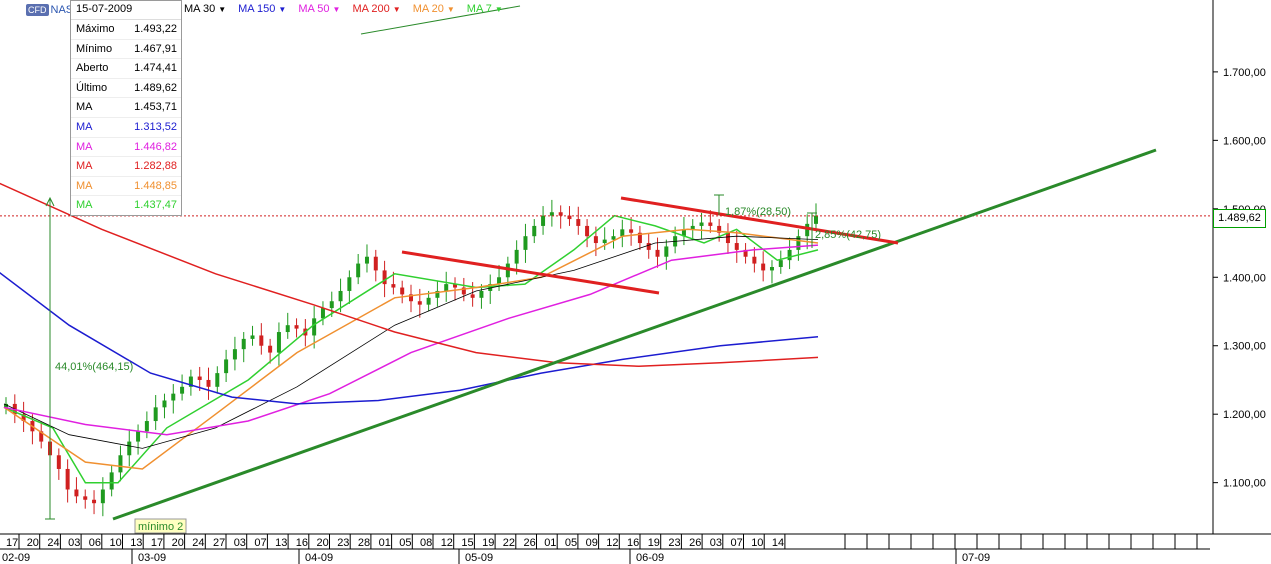 Image resolution: width=1271 pixels, height=564 pixels. What do you see at coordinates (1244, 484) in the screenshot?
I see `y-tick-label: 1.100,00` at bounding box center [1244, 484].